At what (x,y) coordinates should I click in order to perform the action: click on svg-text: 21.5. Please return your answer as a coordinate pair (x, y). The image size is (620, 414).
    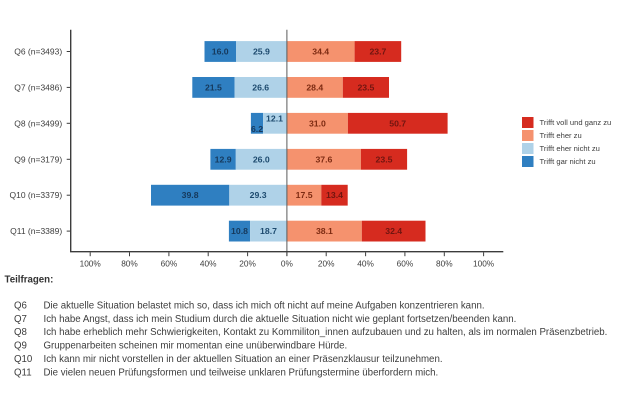
    Looking at the image, I should click on (213, 87).